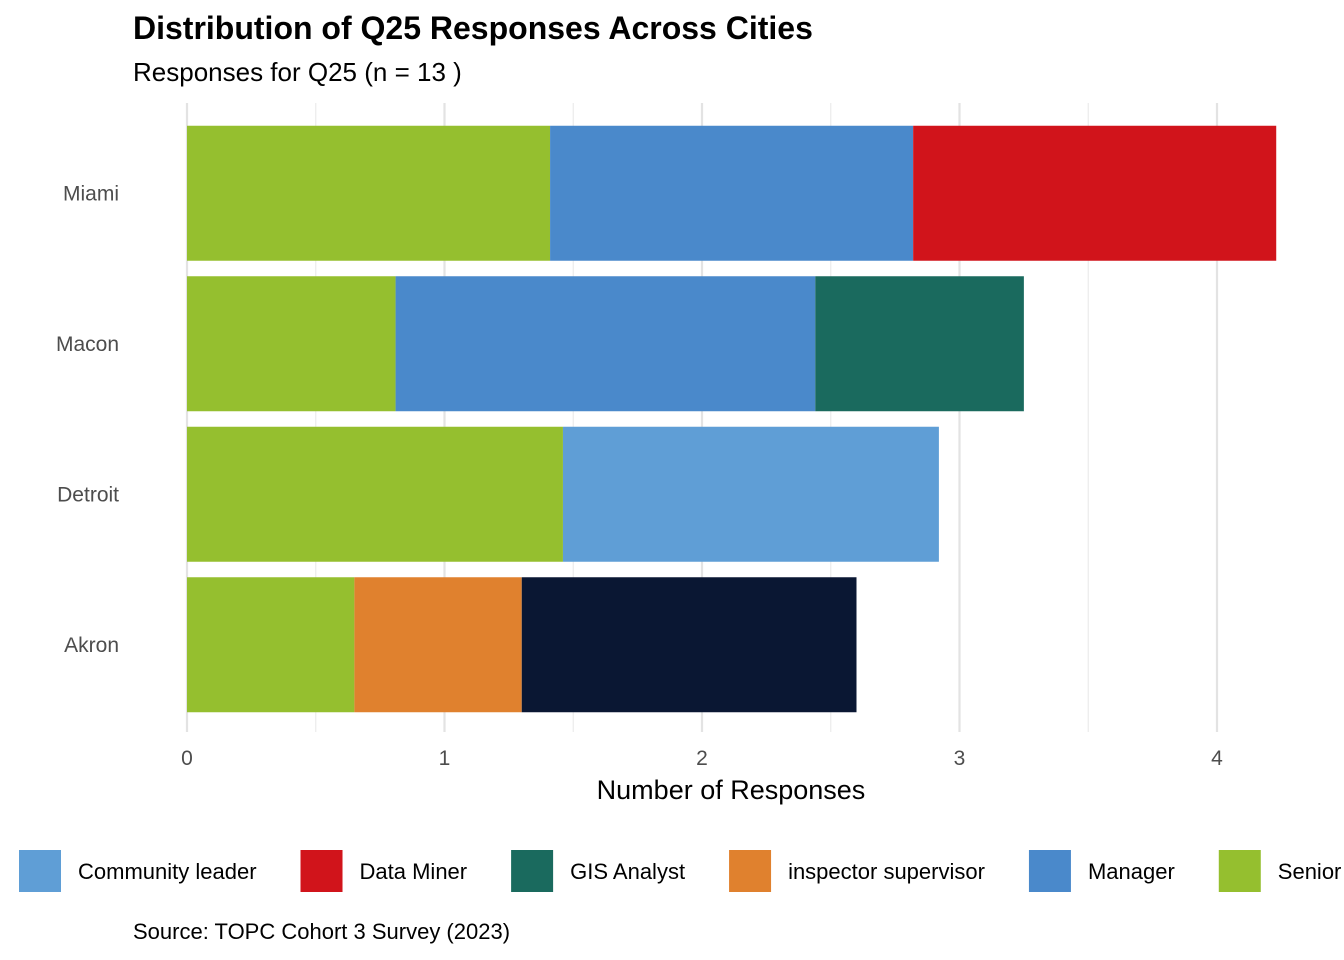 The width and height of the screenshot is (1344, 960). Describe the element at coordinates (414, 871) in the screenshot. I see `legend-label: Data Miner` at that location.